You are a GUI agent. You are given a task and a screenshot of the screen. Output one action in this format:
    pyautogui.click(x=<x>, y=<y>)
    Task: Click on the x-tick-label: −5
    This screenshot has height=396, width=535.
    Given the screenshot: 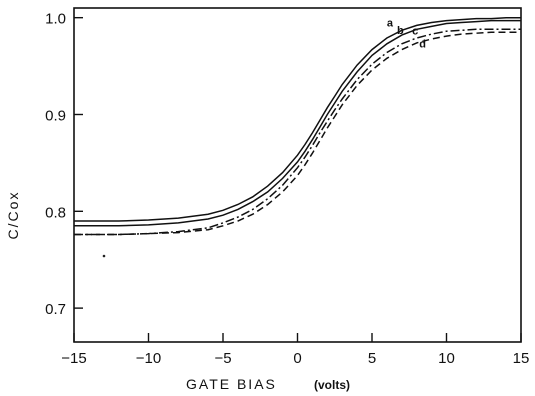 What is the action you would take?
    pyautogui.click(x=222, y=358)
    